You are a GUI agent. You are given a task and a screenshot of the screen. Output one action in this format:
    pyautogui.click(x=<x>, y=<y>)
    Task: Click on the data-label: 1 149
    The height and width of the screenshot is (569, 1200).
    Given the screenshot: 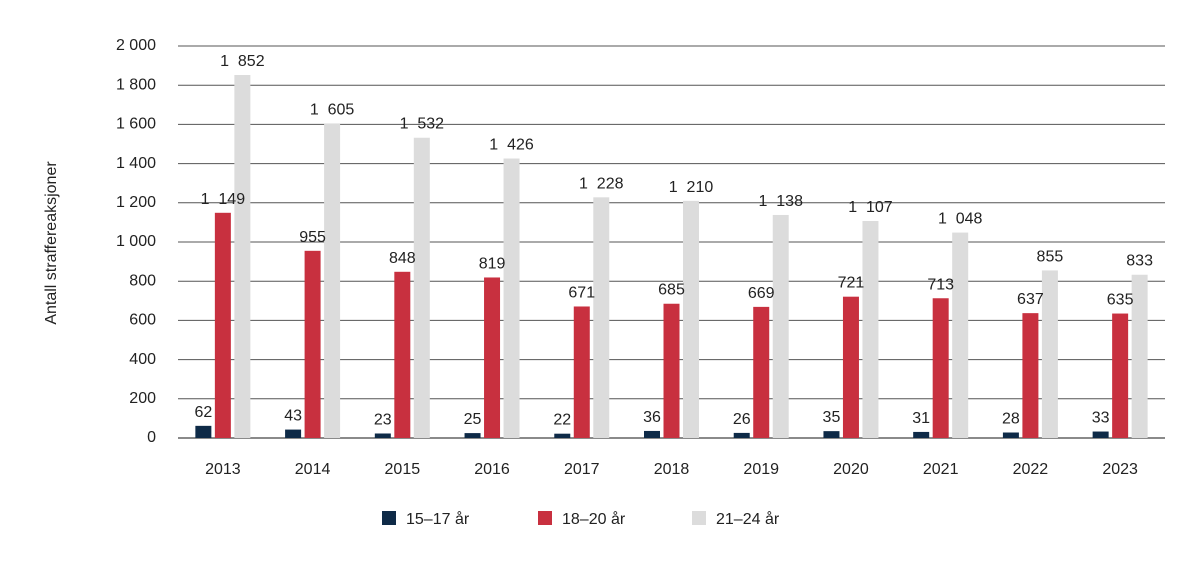 What is the action you would take?
    pyautogui.click(x=223, y=199)
    